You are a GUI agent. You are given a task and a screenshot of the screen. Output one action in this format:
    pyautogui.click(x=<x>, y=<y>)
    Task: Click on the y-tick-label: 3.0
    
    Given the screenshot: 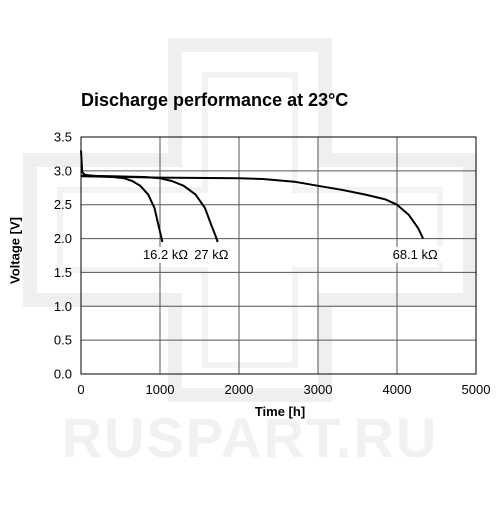 What is the action you would take?
    pyautogui.click(x=63, y=170)
    